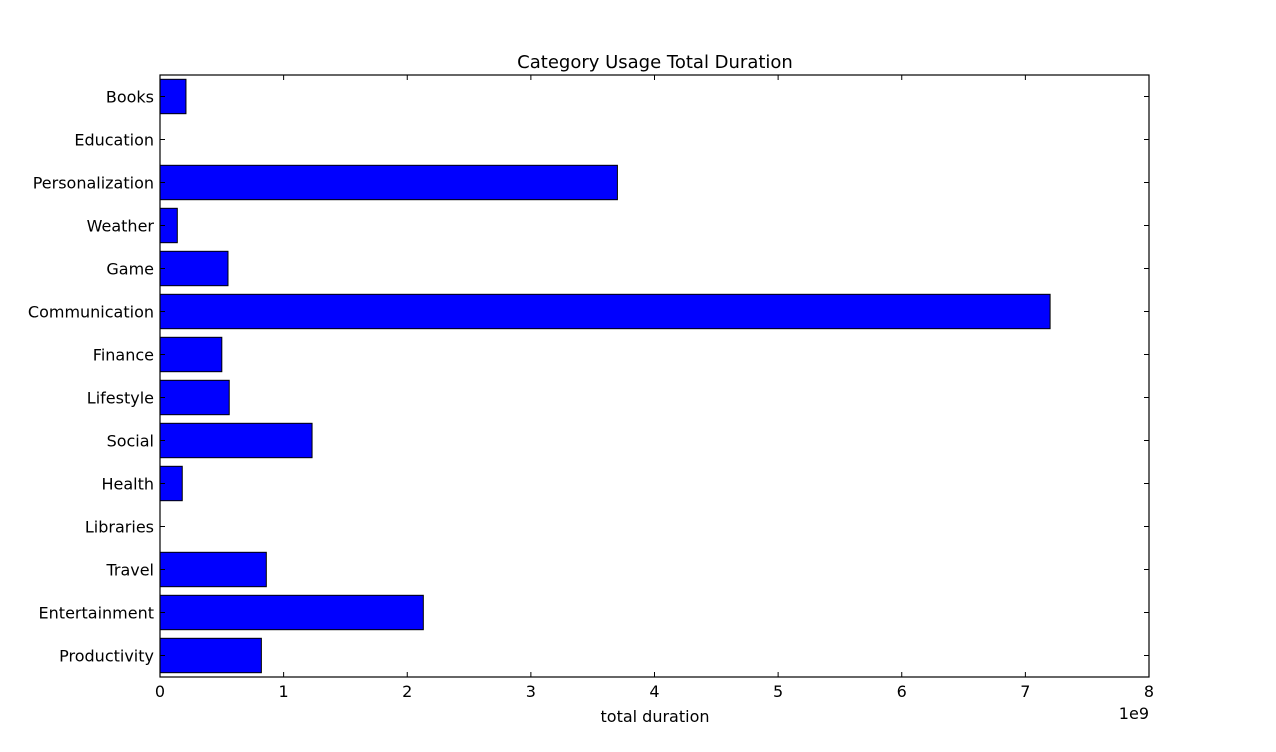 This screenshot has height=752, width=1276. What do you see at coordinates (96, 613) in the screenshot?
I see `y-tick-label: Entertainment` at bounding box center [96, 613].